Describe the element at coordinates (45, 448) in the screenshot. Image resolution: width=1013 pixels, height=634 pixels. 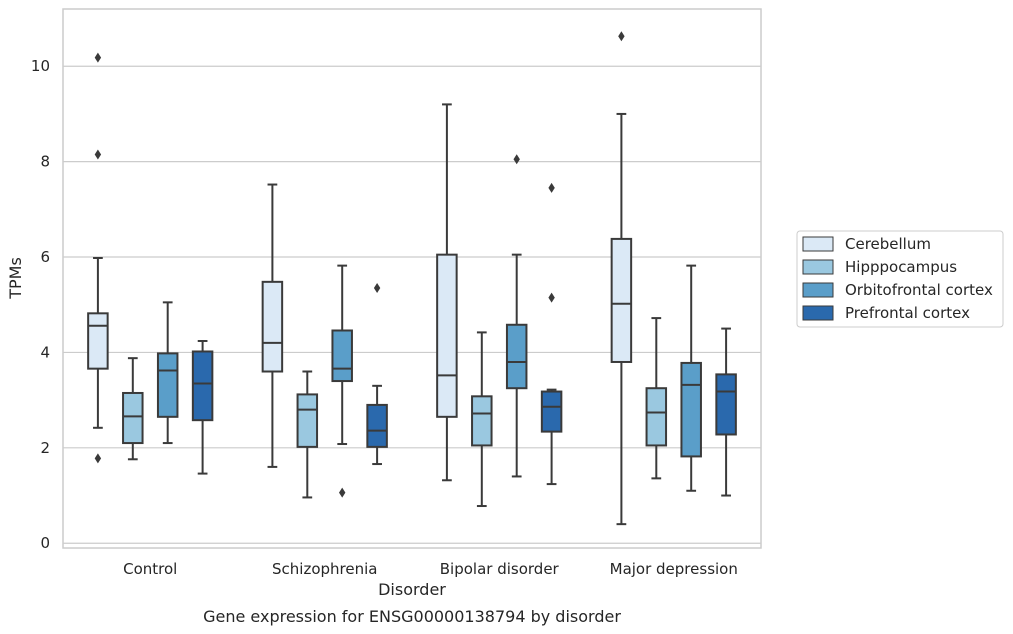
I see `y-tick-label: 2` at that location.